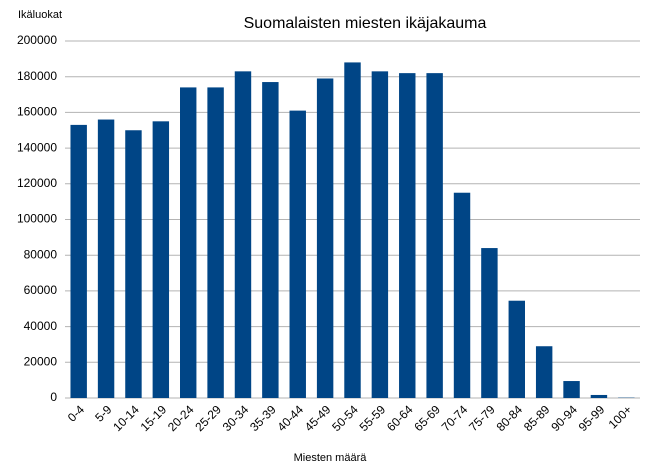  Describe the element at coordinates (41, 361) in the screenshot. I see `y-tick-label: 20000` at that location.